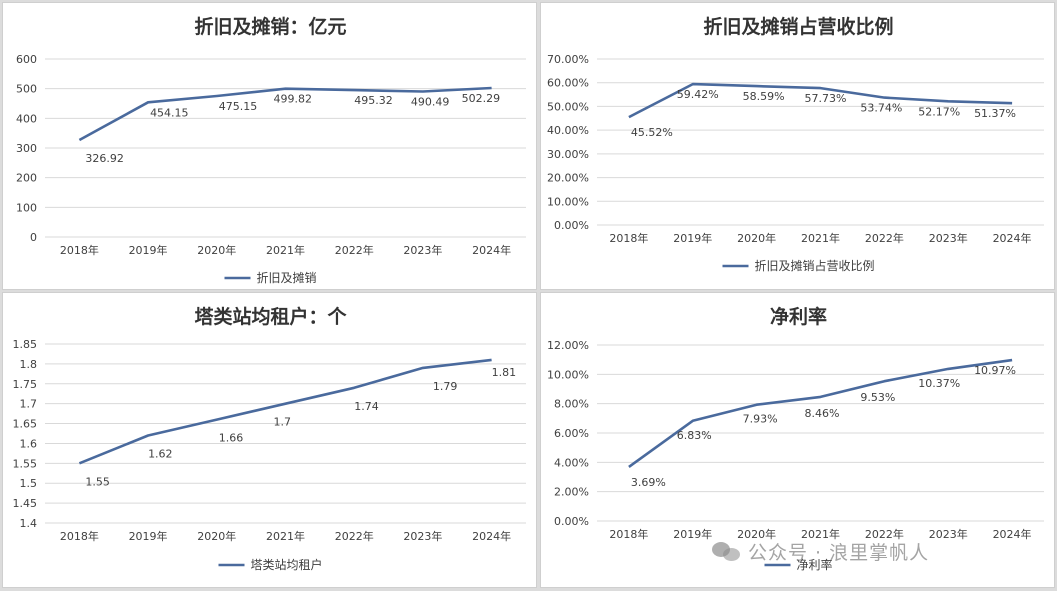 This screenshot has width=1057, height=591. What do you see at coordinates (238, 106) in the screenshot?
I see `data-label: 475.15` at bounding box center [238, 106].